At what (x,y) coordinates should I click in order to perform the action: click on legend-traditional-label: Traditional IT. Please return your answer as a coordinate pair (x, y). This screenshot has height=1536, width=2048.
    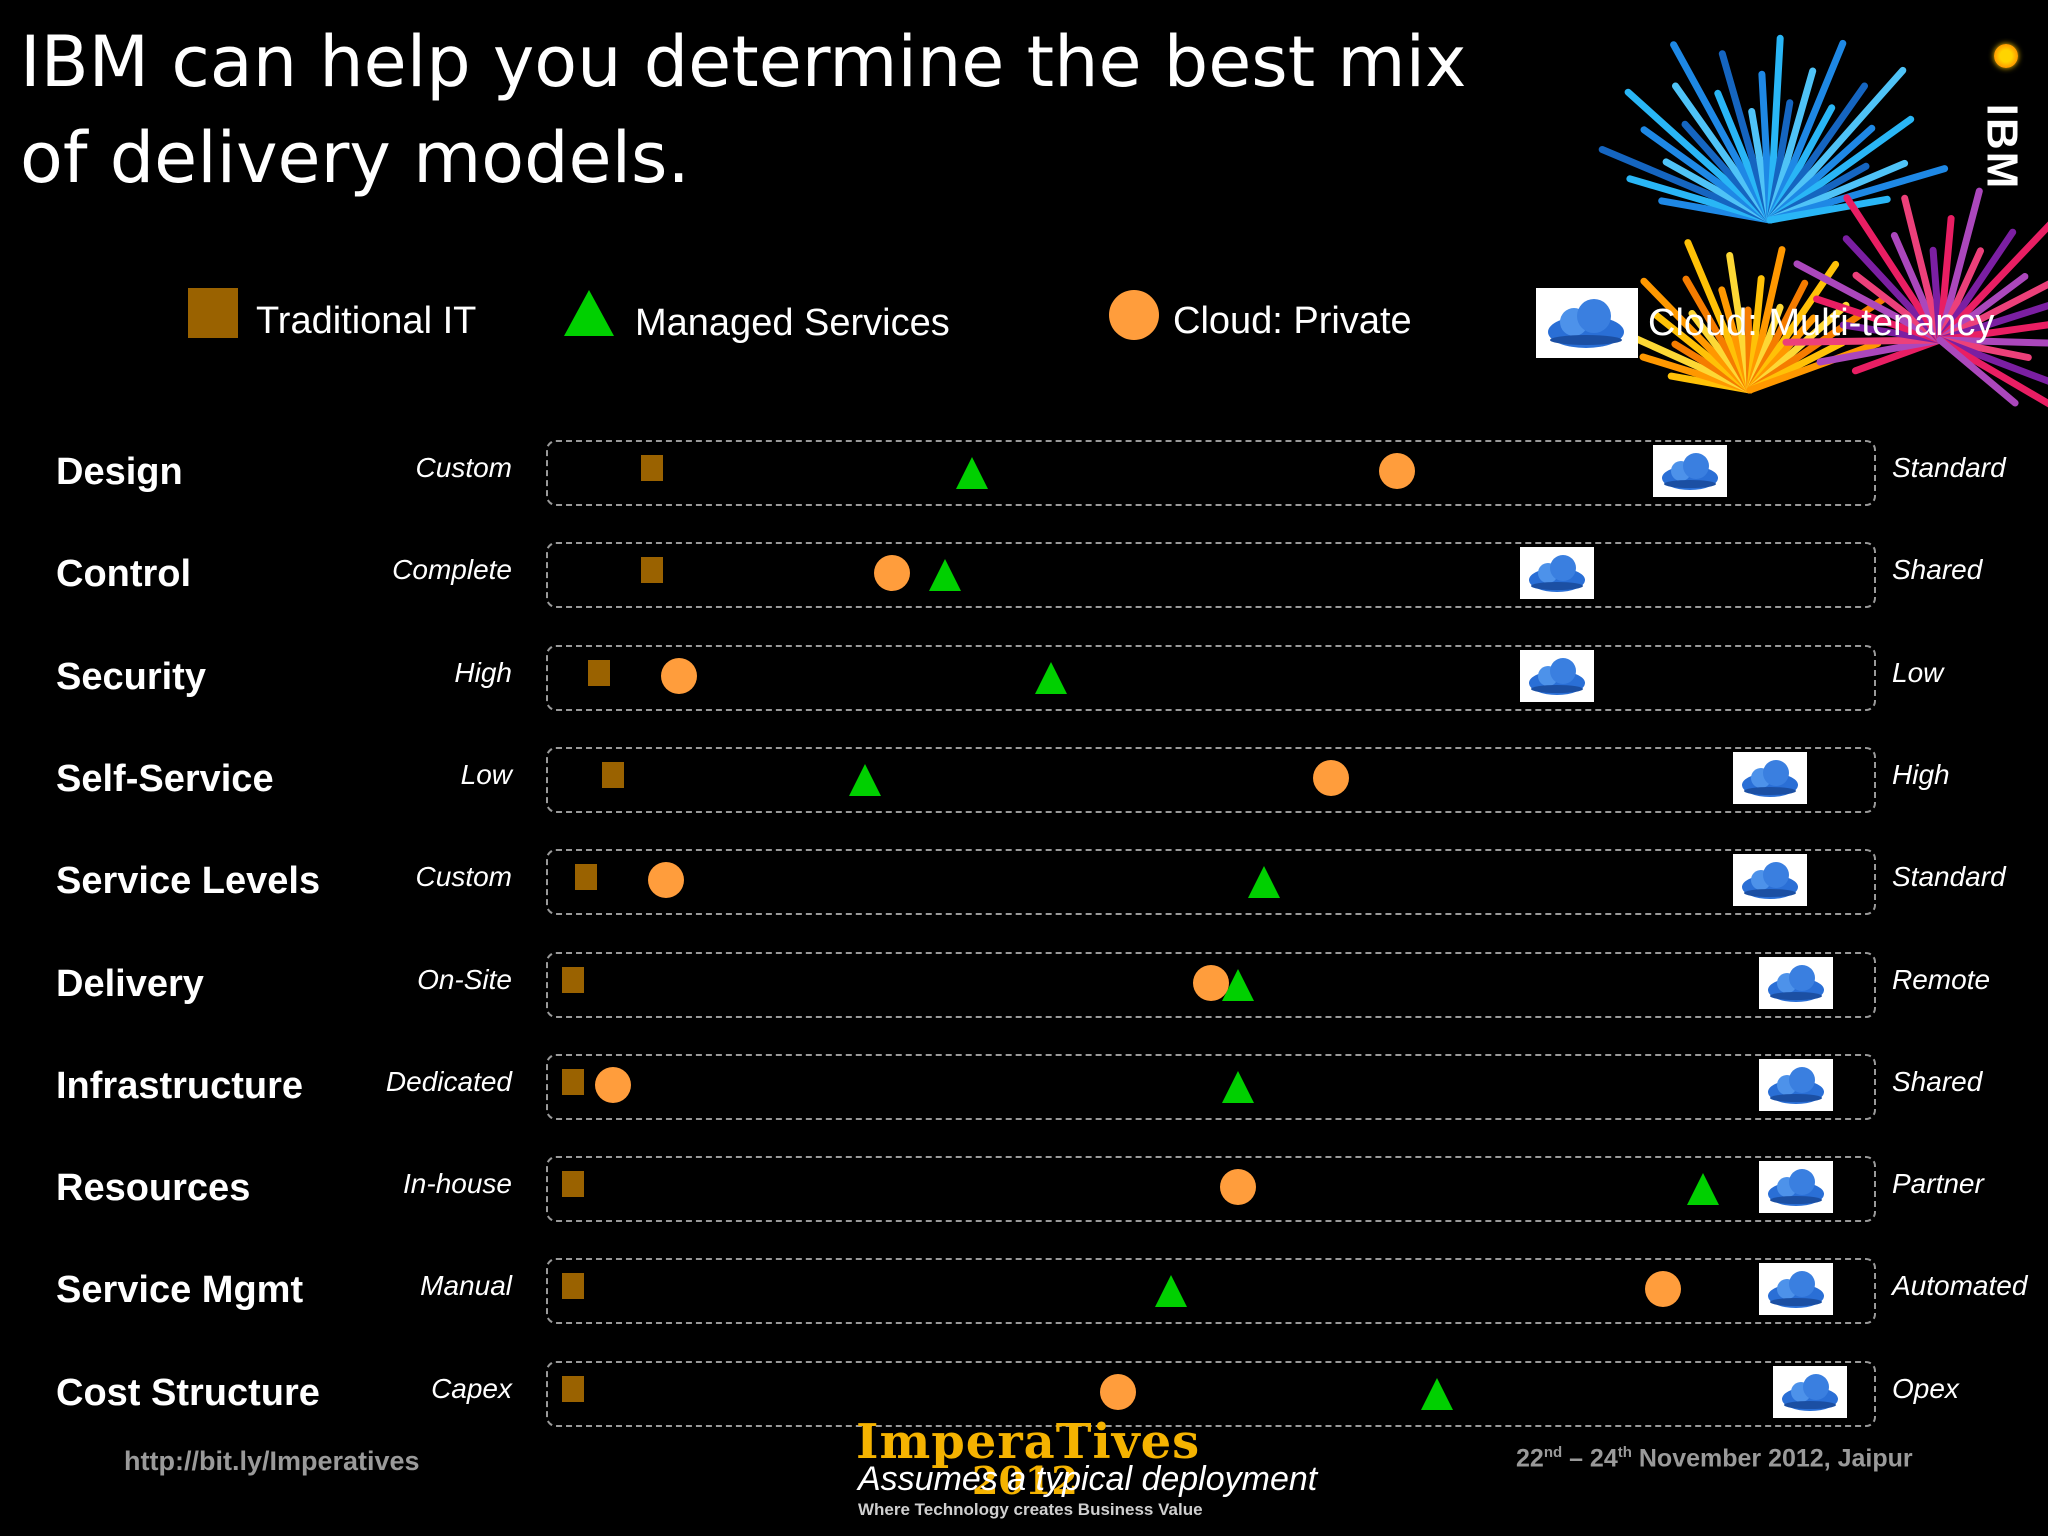
    Looking at the image, I should click on (366, 321).